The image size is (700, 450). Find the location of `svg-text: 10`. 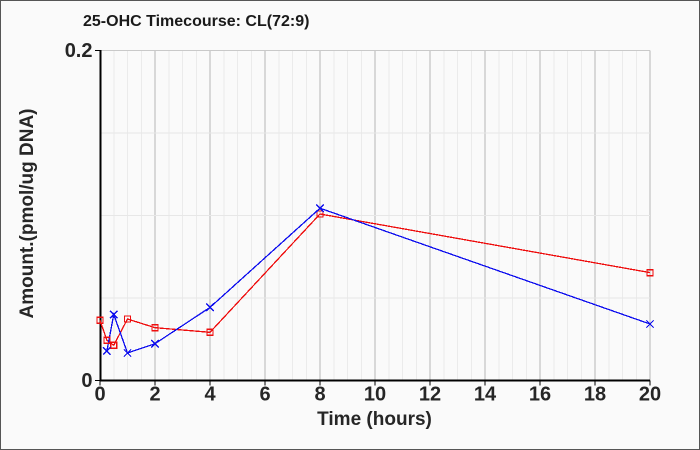

svg-text: 10 is located at coordinates (375, 395).